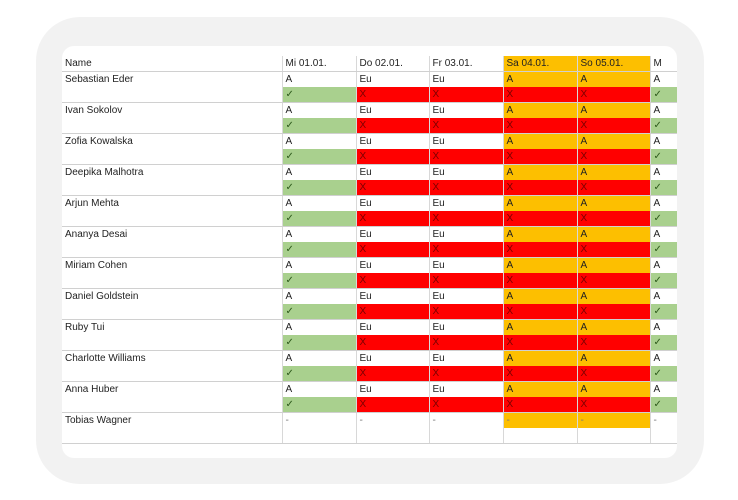 The width and height of the screenshot is (738, 500). What do you see at coordinates (102, 296) in the screenshot?
I see `employee-name: Daniel Goldstein` at bounding box center [102, 296].